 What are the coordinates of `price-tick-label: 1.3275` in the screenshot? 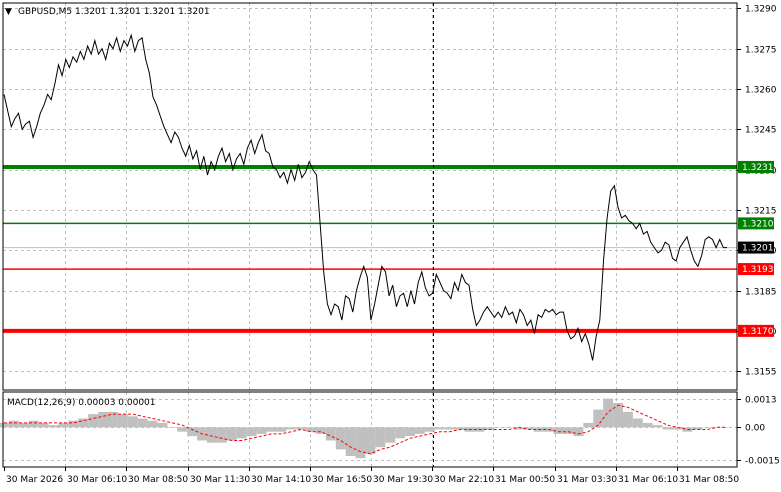 It's located at (761, 51).